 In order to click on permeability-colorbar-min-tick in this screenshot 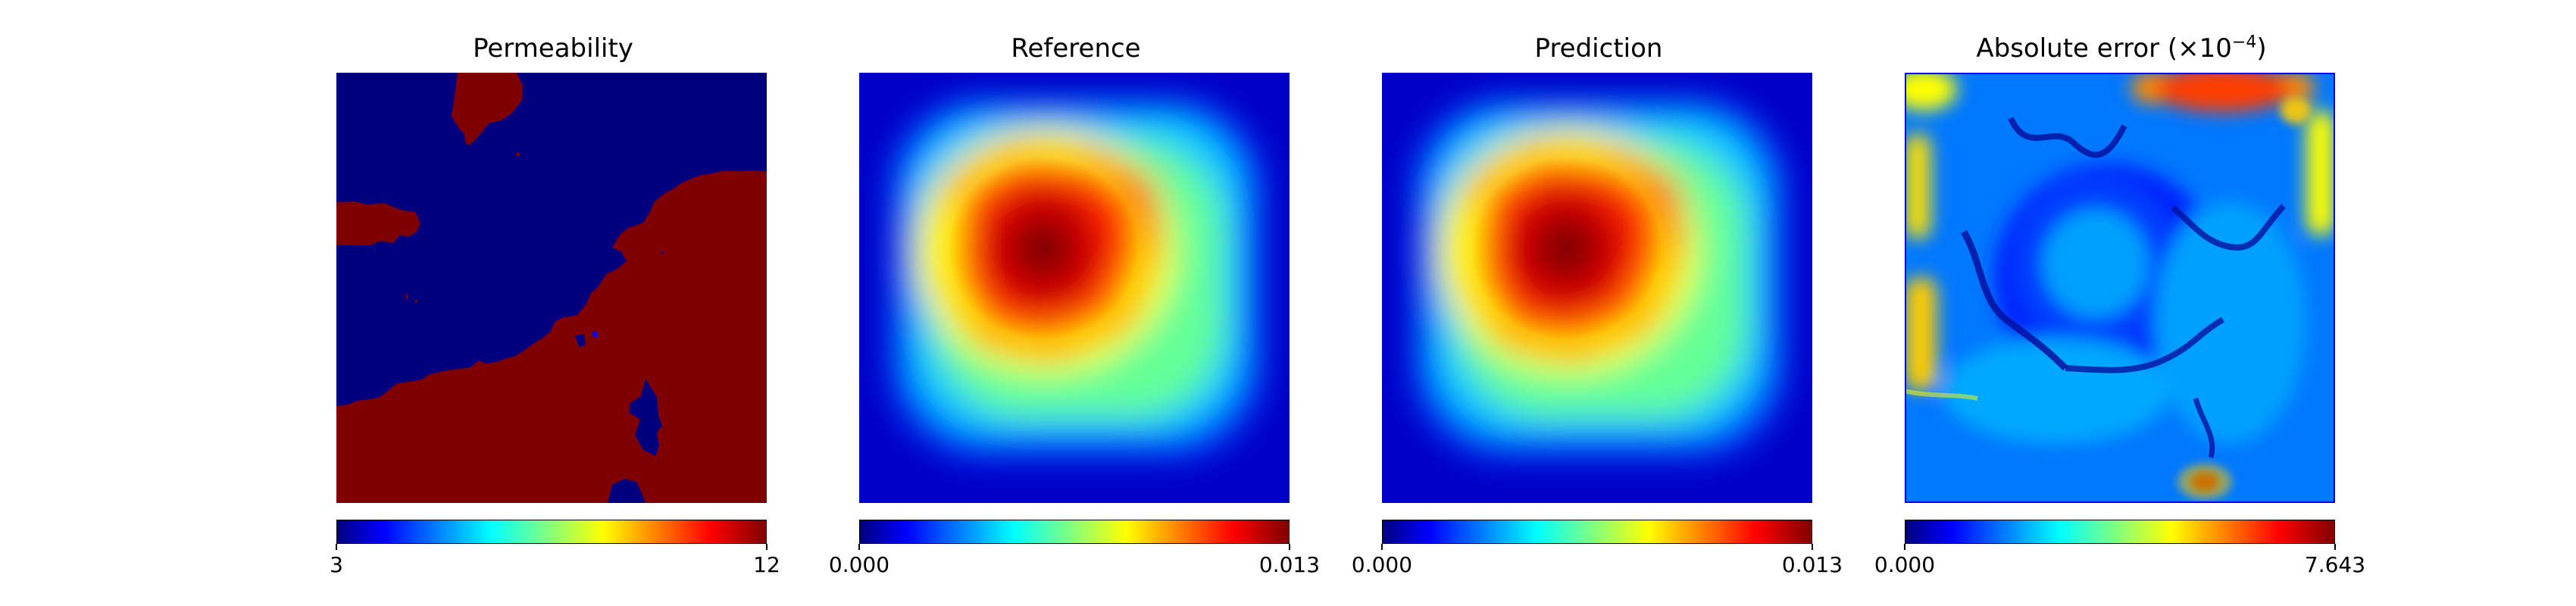, I will do `click(336, 547)`.